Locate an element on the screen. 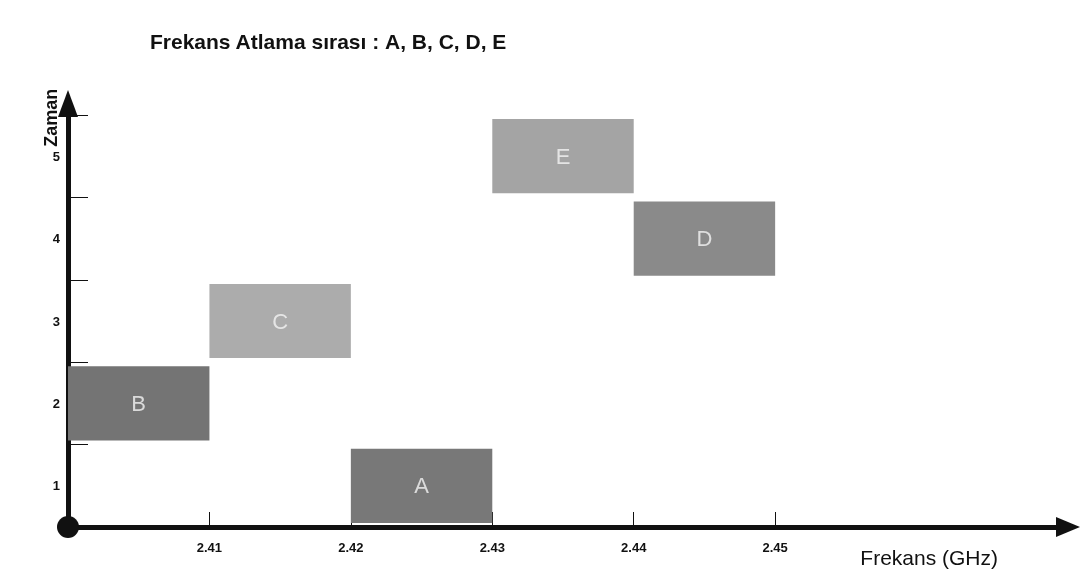 This screenshot has width=1088, height=582. y-tick-label: 4 is located at coordinates (56, 239).